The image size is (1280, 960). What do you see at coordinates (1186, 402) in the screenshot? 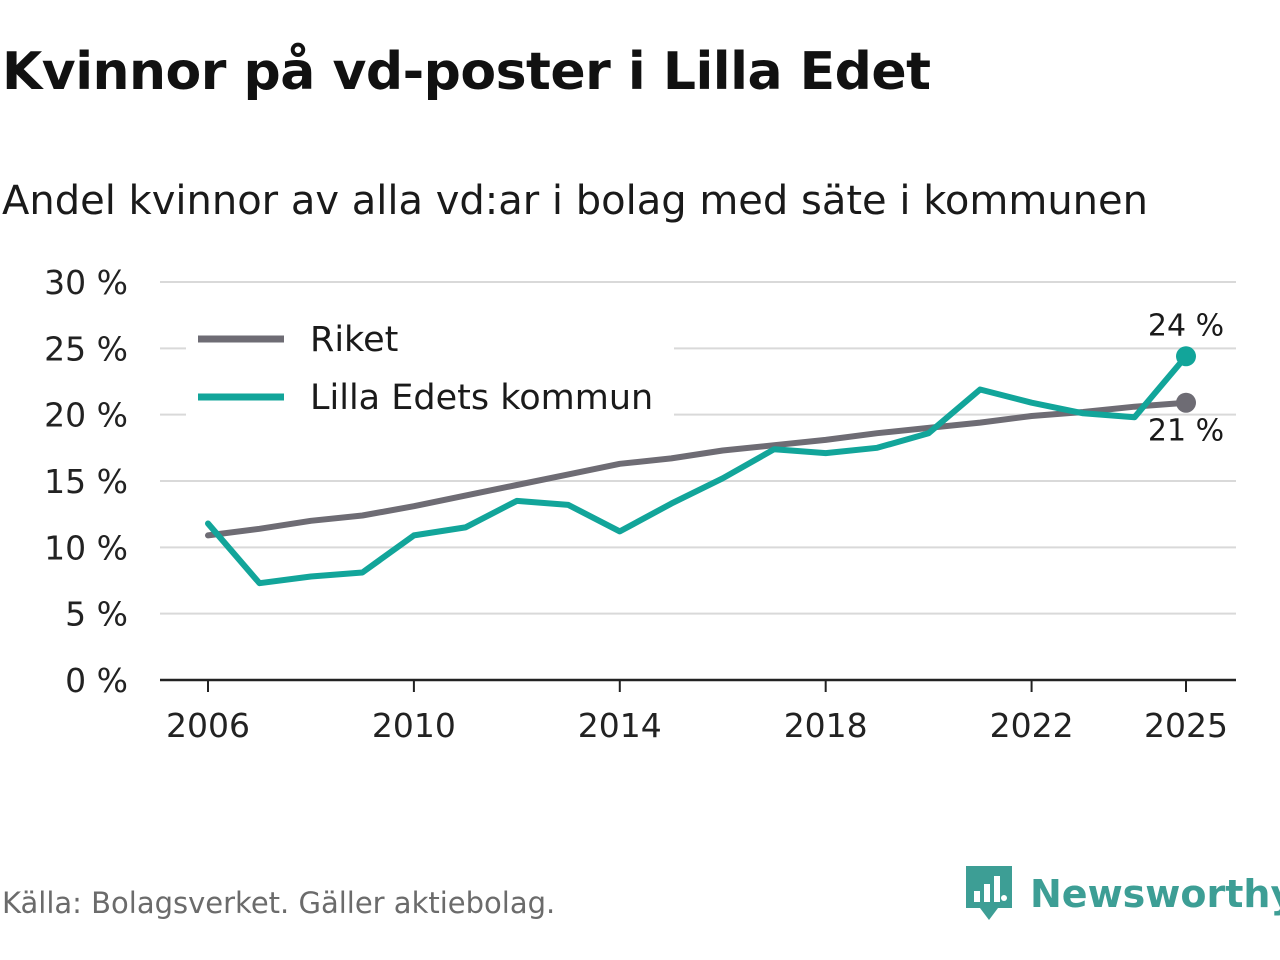
I see `end-point-riket` at bounding box center [1186, 402].